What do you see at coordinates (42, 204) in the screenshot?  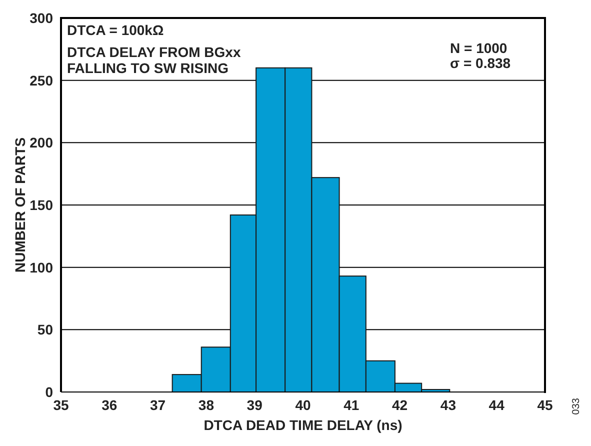 I see `y-tick-label: 150` at bounding box center [42, 204].